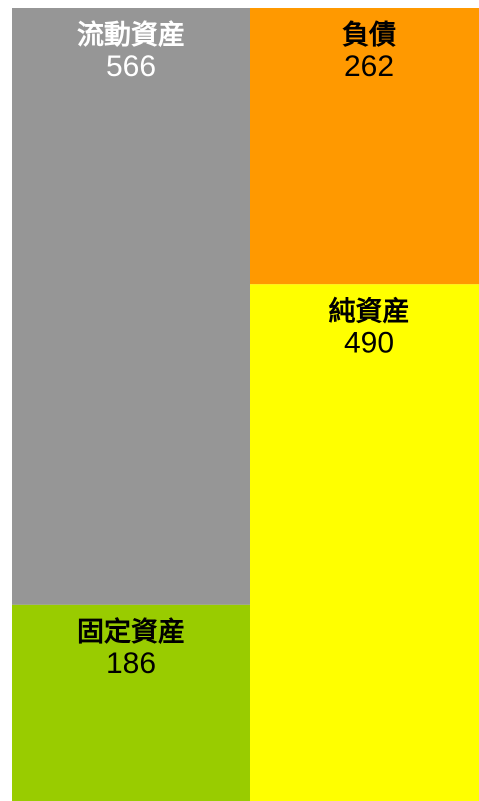 The width and height of the screenshot is (479, 801). What do you see at coordinates (369, 342) in the screenshot?
I see `block-value: 490` at bounding box center [369, 342].